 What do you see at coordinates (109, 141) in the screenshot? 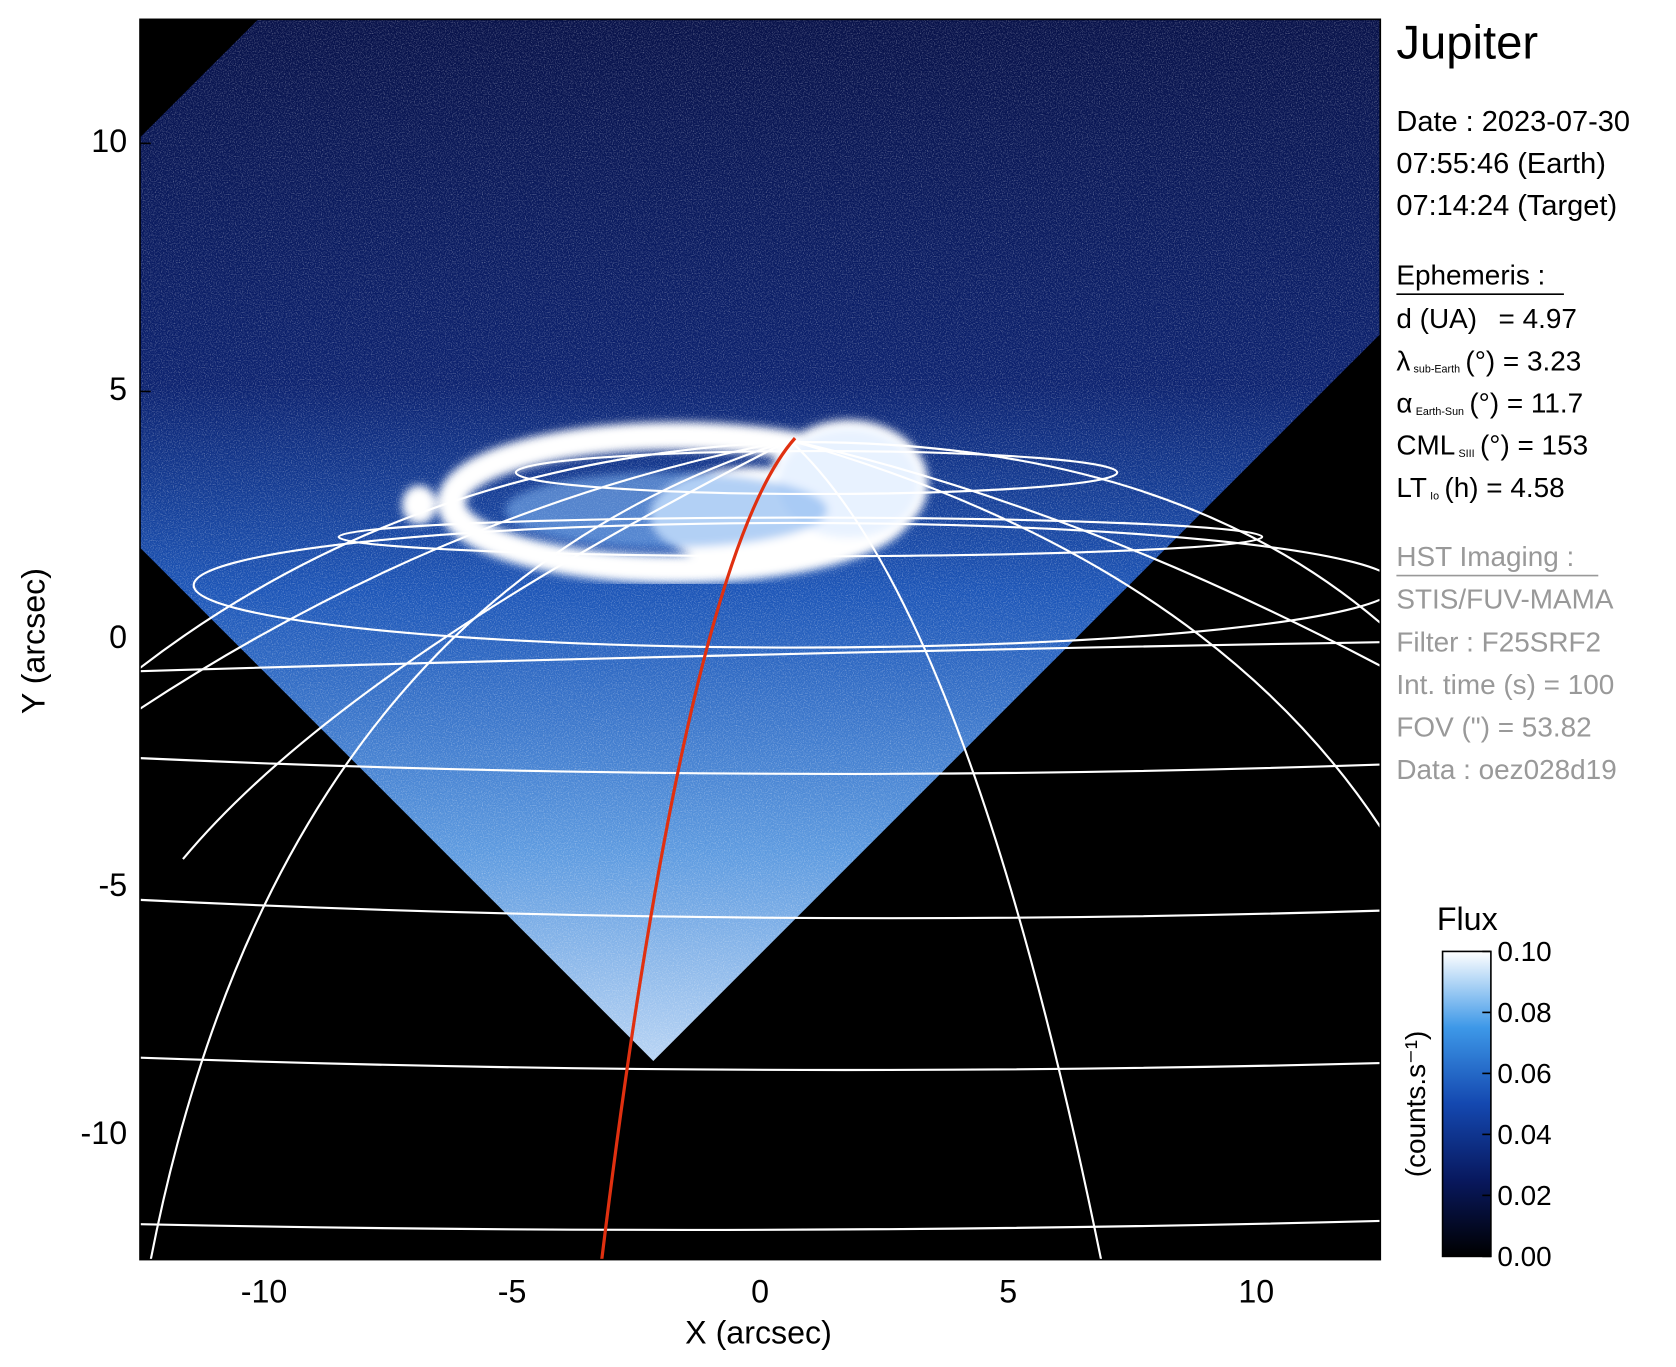
I see `y-tick-label: 10` at bounding box center [109, 141].